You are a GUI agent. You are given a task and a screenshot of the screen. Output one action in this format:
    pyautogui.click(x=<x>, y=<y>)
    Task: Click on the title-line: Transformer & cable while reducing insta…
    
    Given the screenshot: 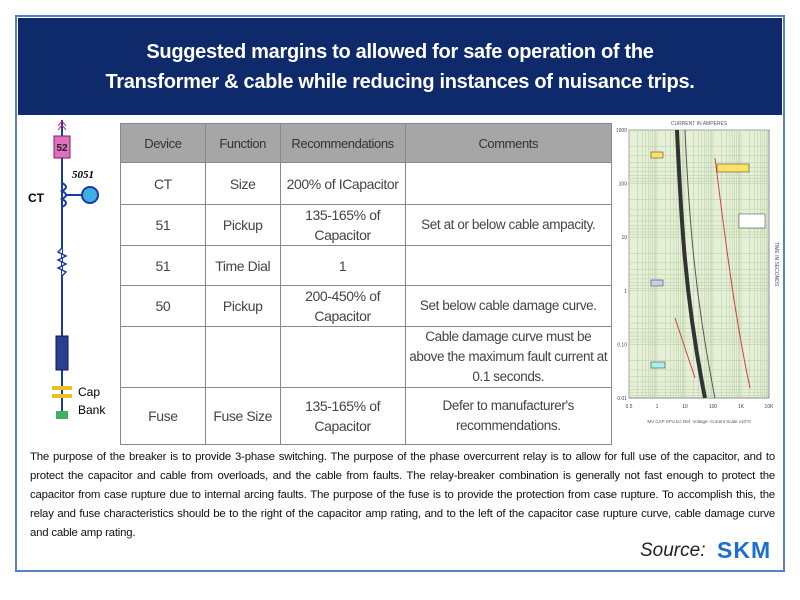 What is the action you would take?
    pyautogui.click(x=400, y=81)
    